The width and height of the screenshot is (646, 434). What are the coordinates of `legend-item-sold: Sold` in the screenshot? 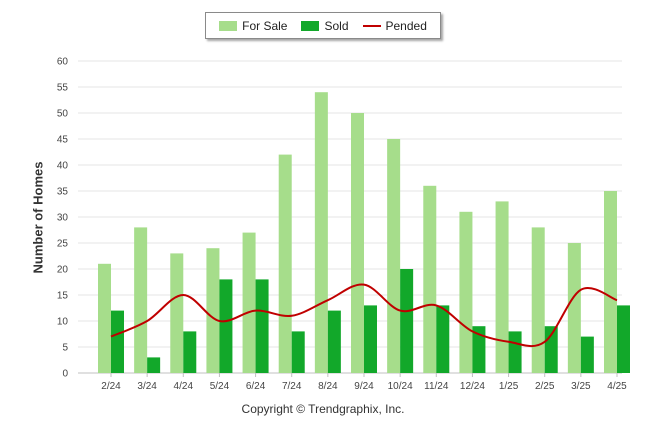 It's located at (325, 25).